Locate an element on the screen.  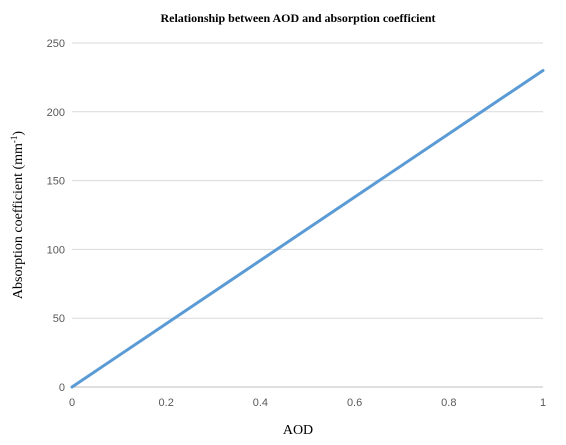
y-tick-label: 0 is located at coordinates (62, 388).